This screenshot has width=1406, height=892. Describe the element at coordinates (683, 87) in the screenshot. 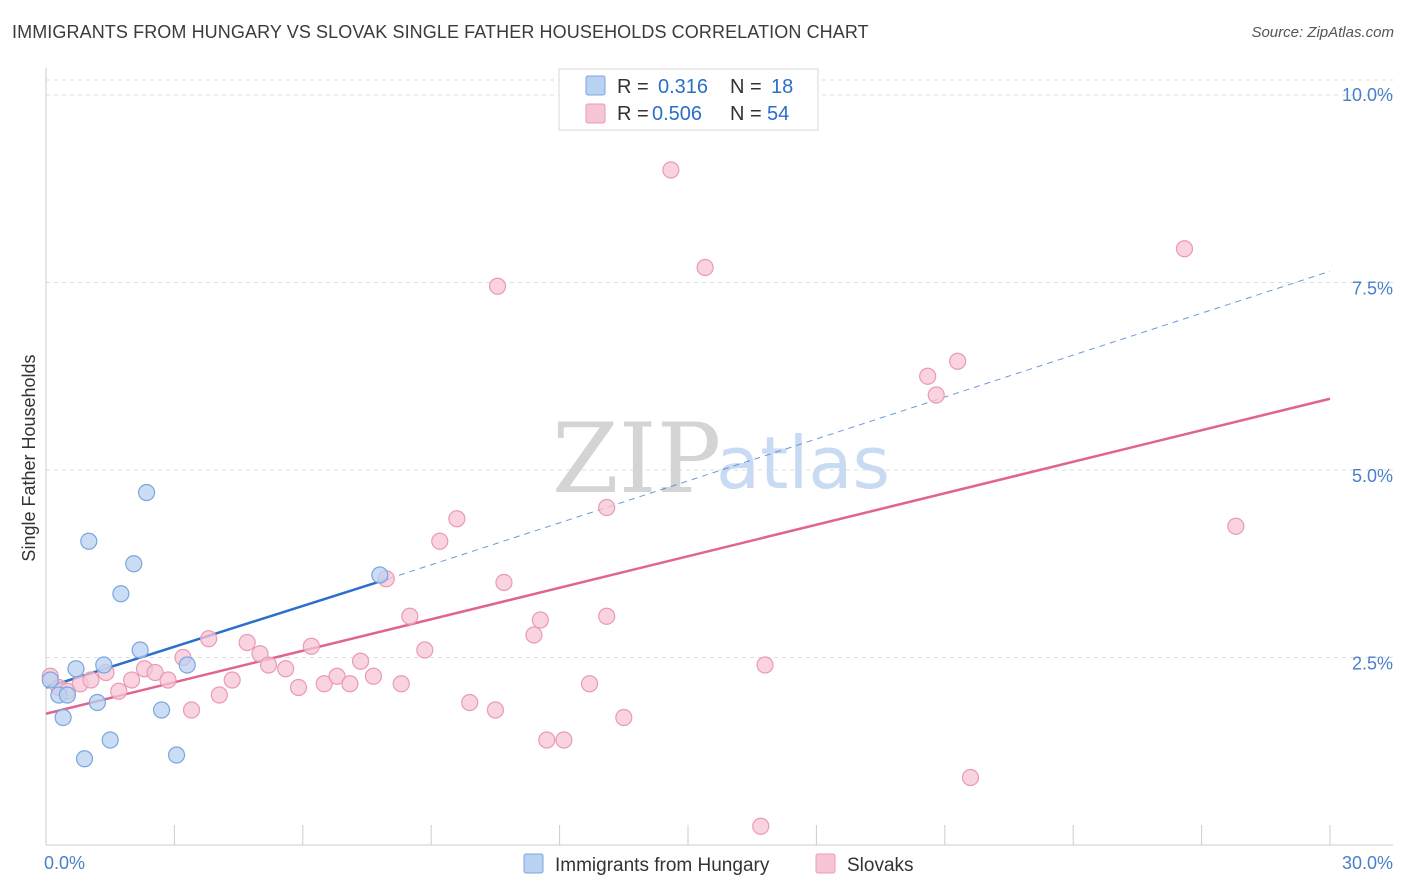

I see `legend-r-value-hungary: 0.316` at that location.